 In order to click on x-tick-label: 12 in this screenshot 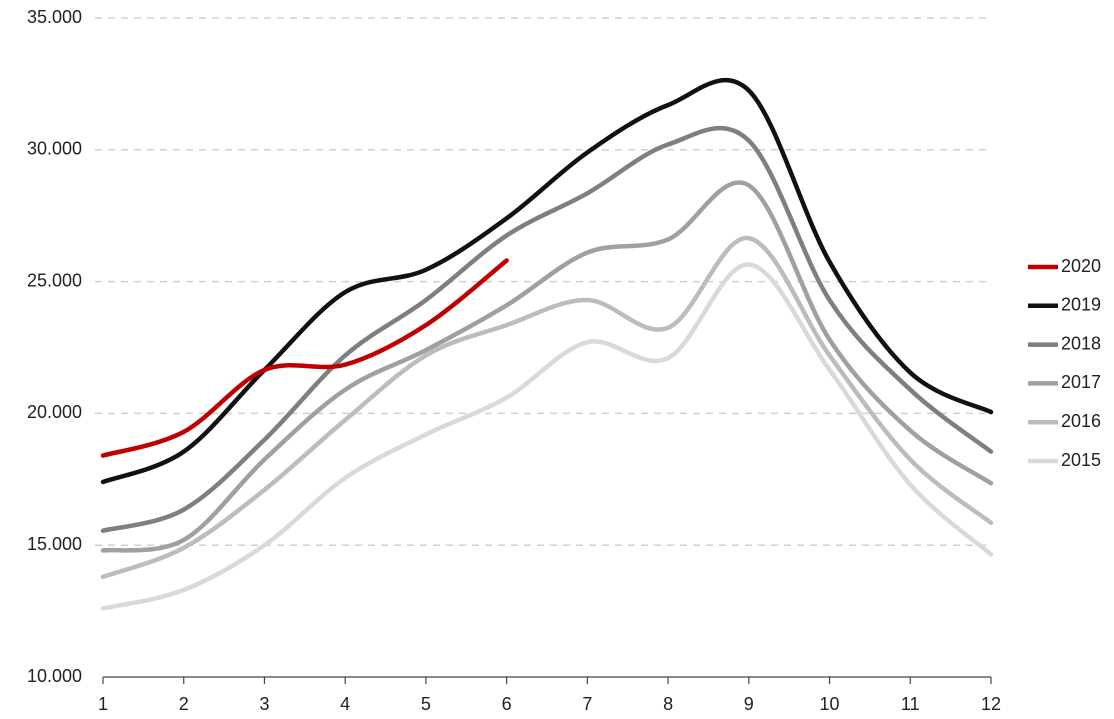, I will do `click(991, 704)`.